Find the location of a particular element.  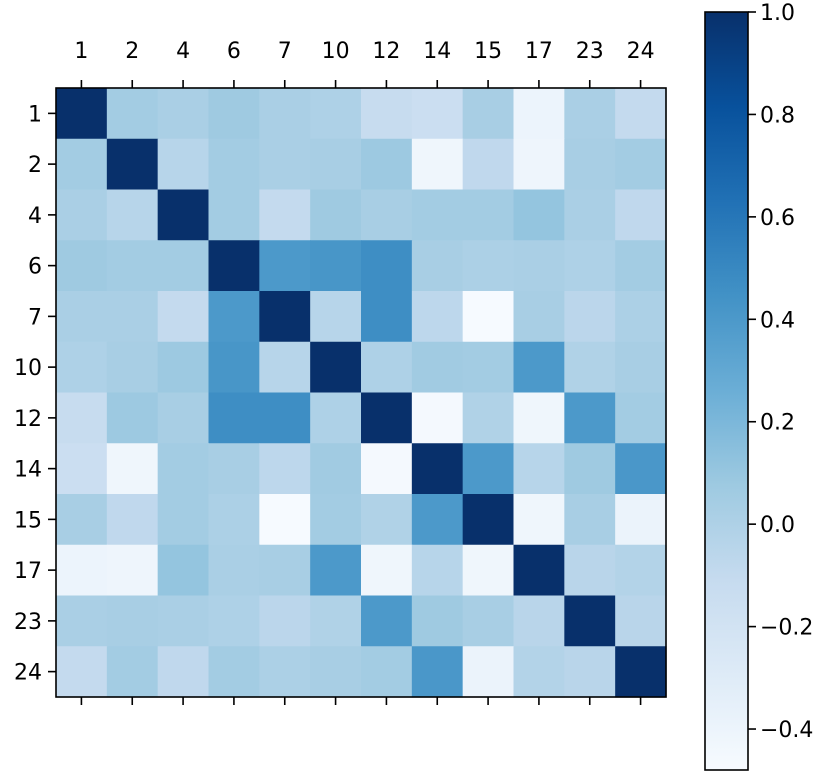

colorbar-tick-label: −0.2 is located at coordinates (786, 628).